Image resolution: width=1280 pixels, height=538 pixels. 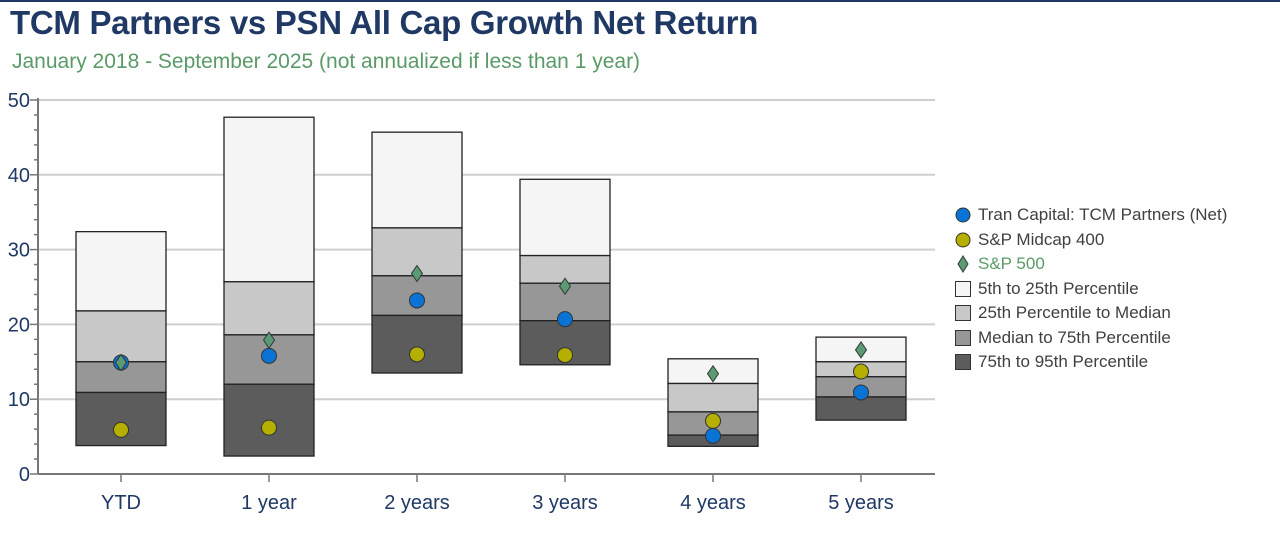 What do you see at coordinates (417, 503) in the screenshot?
I see `x-tick-label: 2 years` at bounding box center [417, 503].